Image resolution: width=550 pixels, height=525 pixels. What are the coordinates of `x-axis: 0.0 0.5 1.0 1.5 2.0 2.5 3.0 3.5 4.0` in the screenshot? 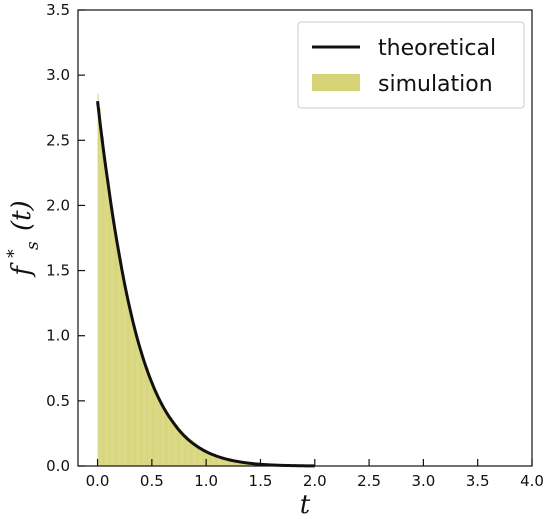 It's located at (315, 474).